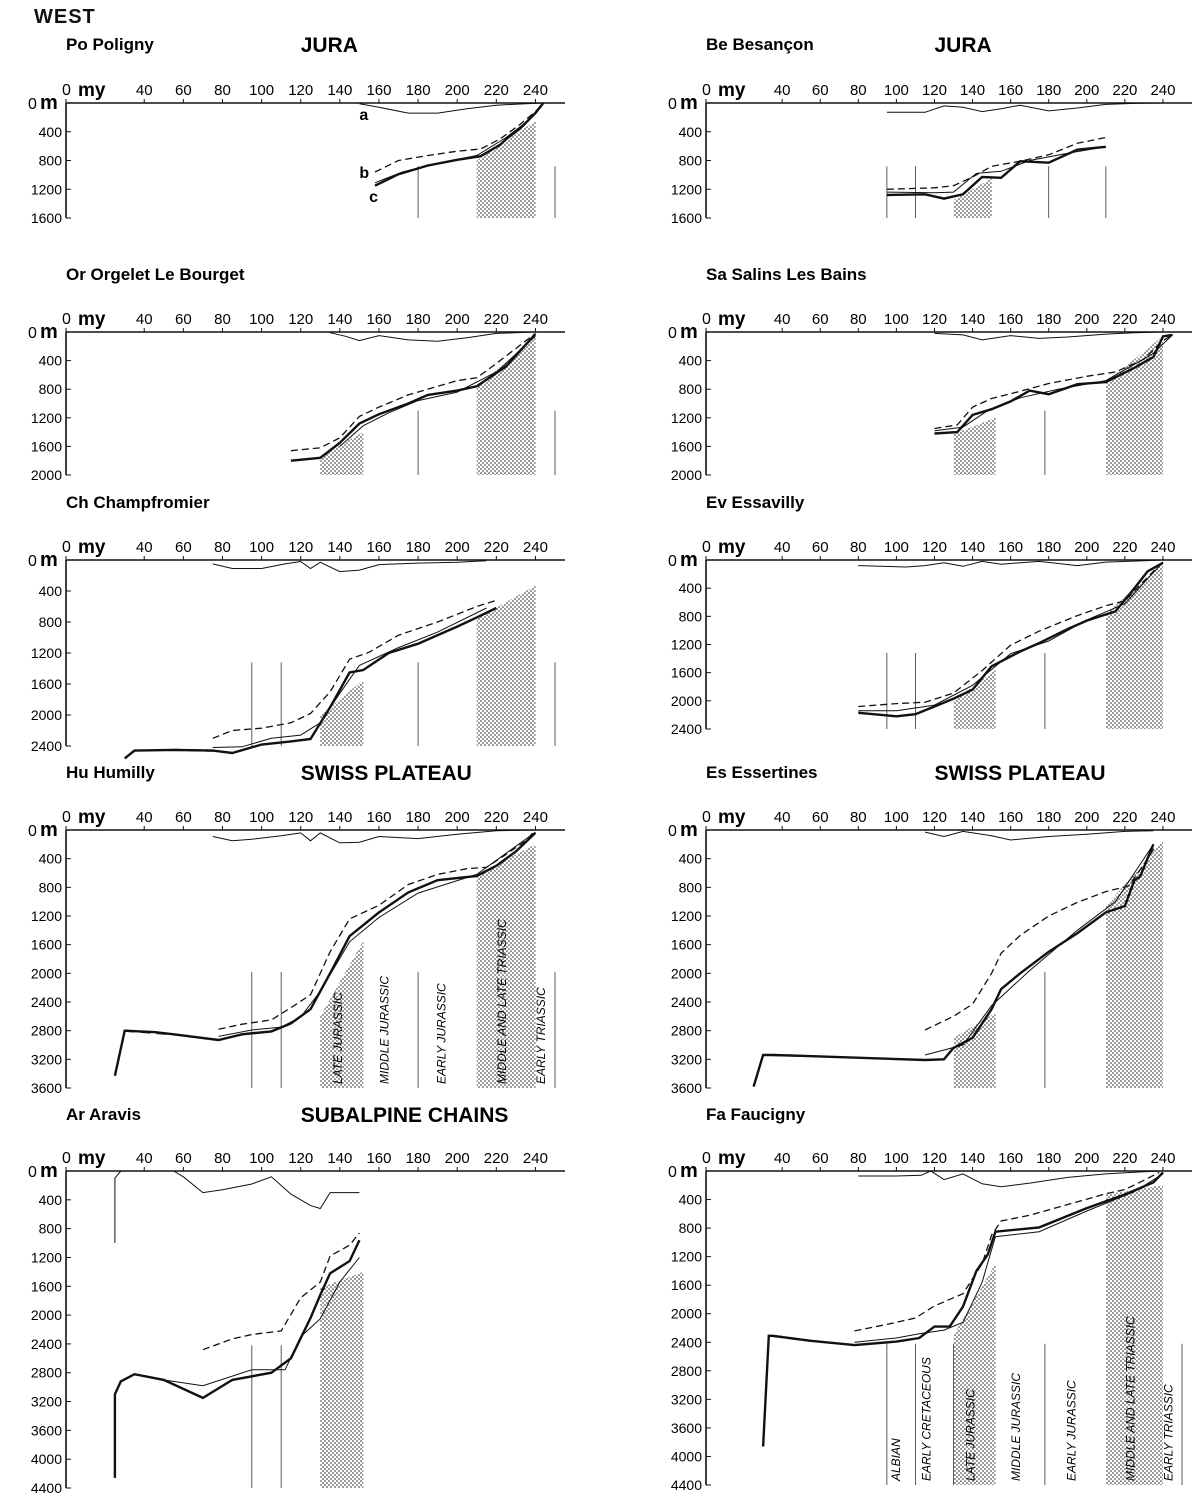  I want to click on period-label: MIDDLE AND LATE TRIASSIC, so click(1130, 1398).